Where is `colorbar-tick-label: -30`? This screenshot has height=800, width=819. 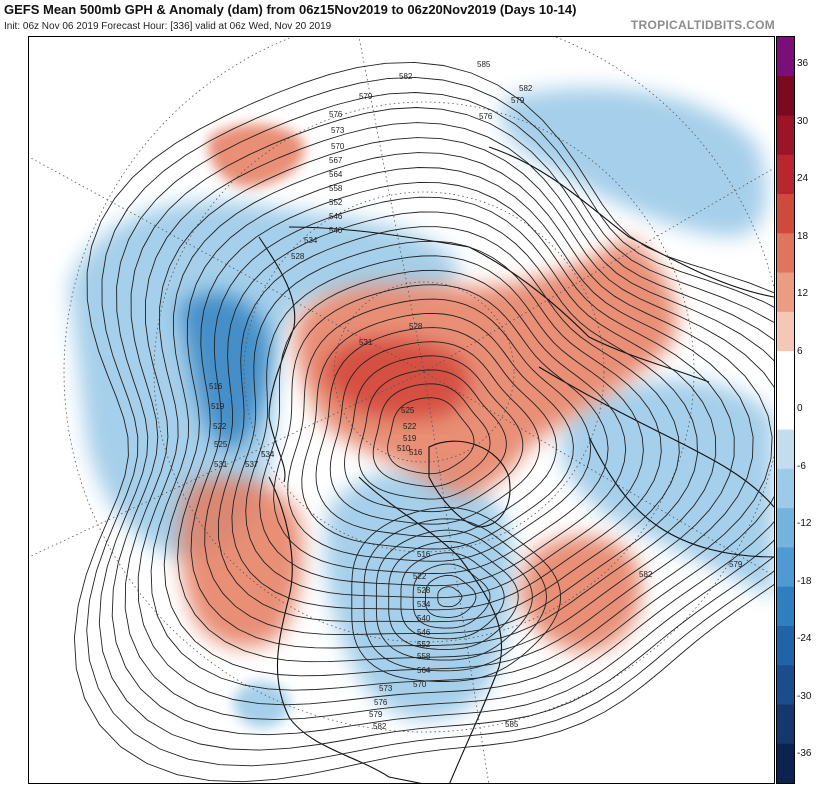
colorbar-tick-label: -30 is located at coordinates (804, 696).